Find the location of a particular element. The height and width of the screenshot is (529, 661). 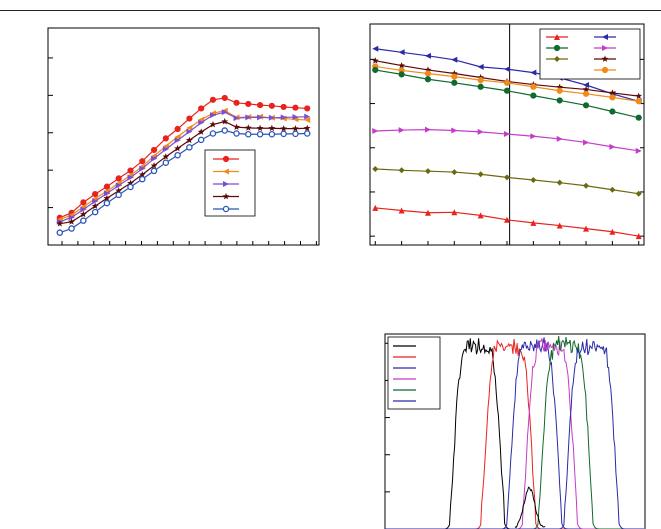

left-legend-marker-purple is located at coordinates (226, 184).